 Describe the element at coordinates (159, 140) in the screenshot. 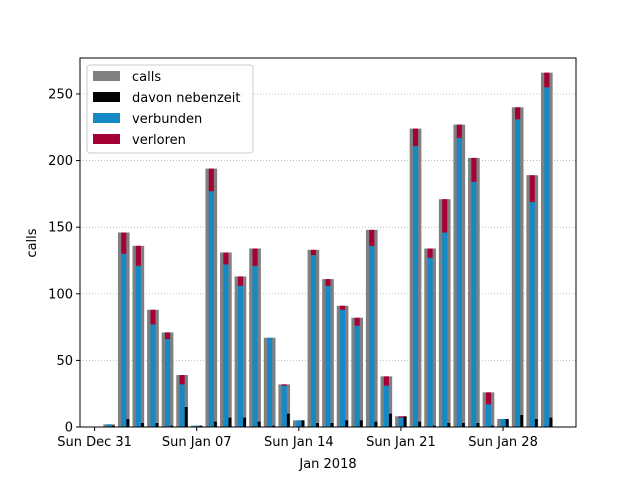

I see `legend-label: verloren` at that location.